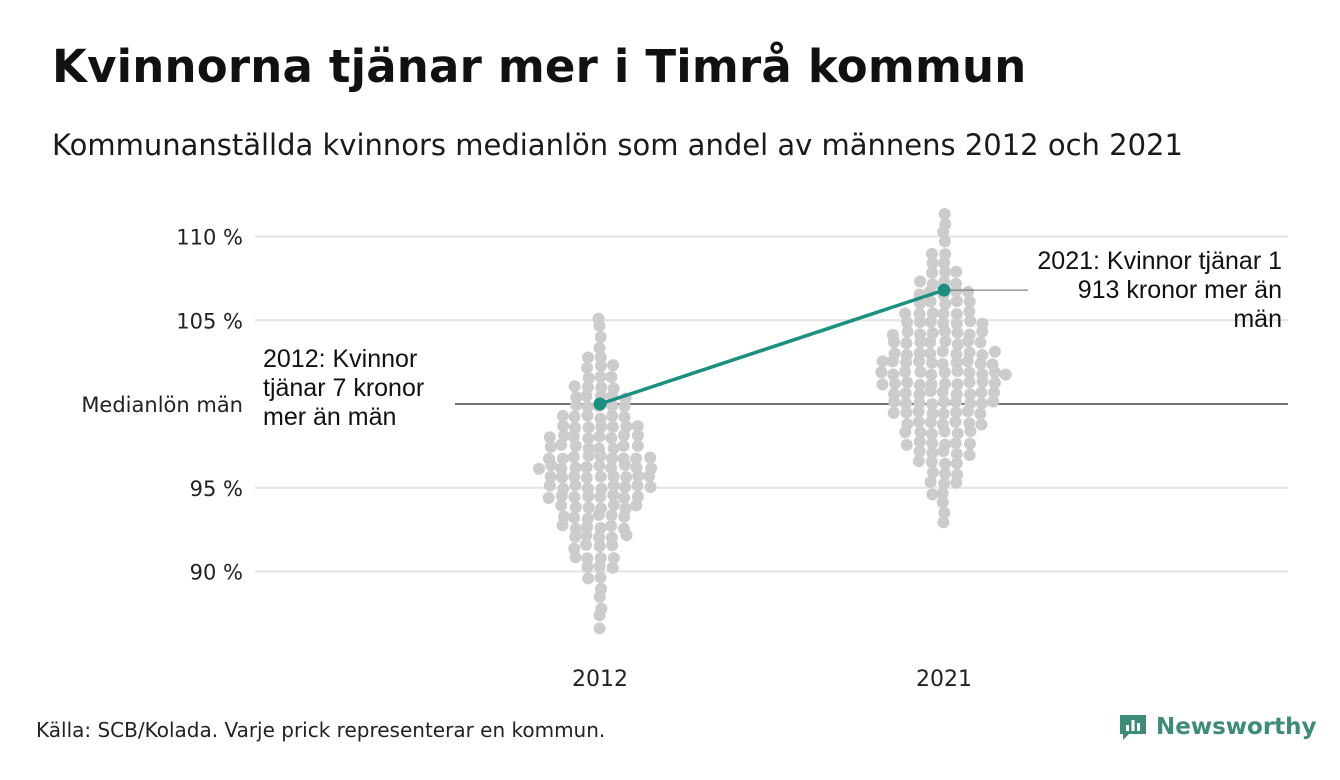 The image size is (1340, 780). What do you see at coordinates (209, 238) in the screenshot?
I see `y-tick-label: 110 %` at bounding box center [209, 238].